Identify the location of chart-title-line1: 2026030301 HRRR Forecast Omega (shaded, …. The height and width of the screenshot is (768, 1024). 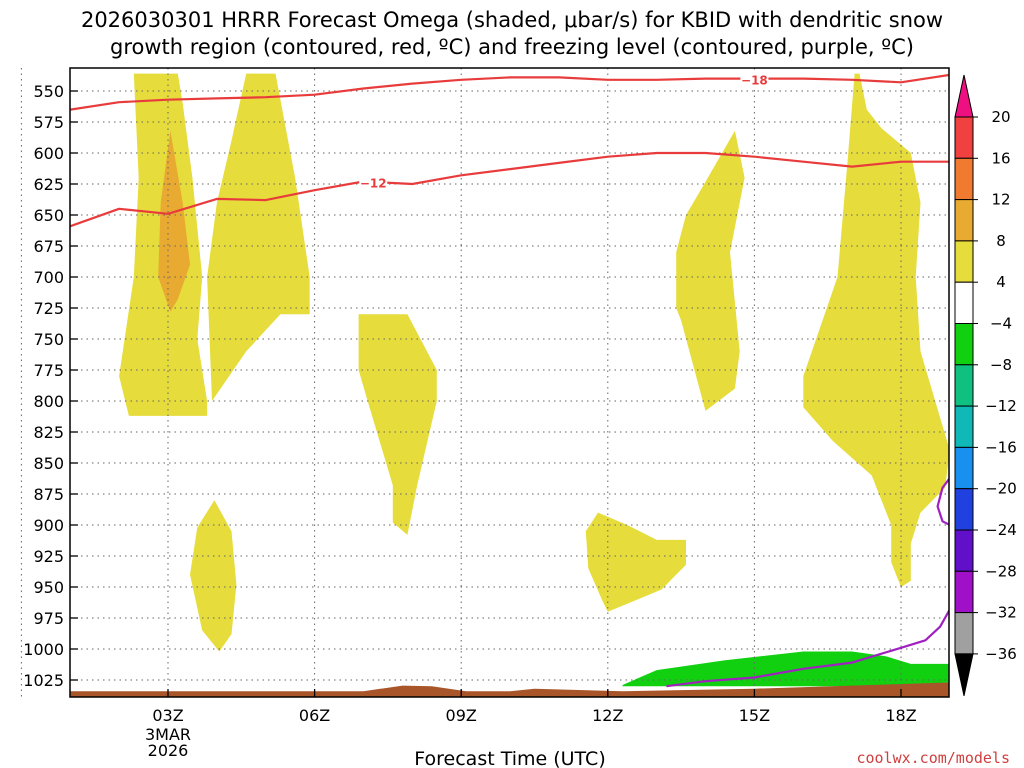
(512, 20).